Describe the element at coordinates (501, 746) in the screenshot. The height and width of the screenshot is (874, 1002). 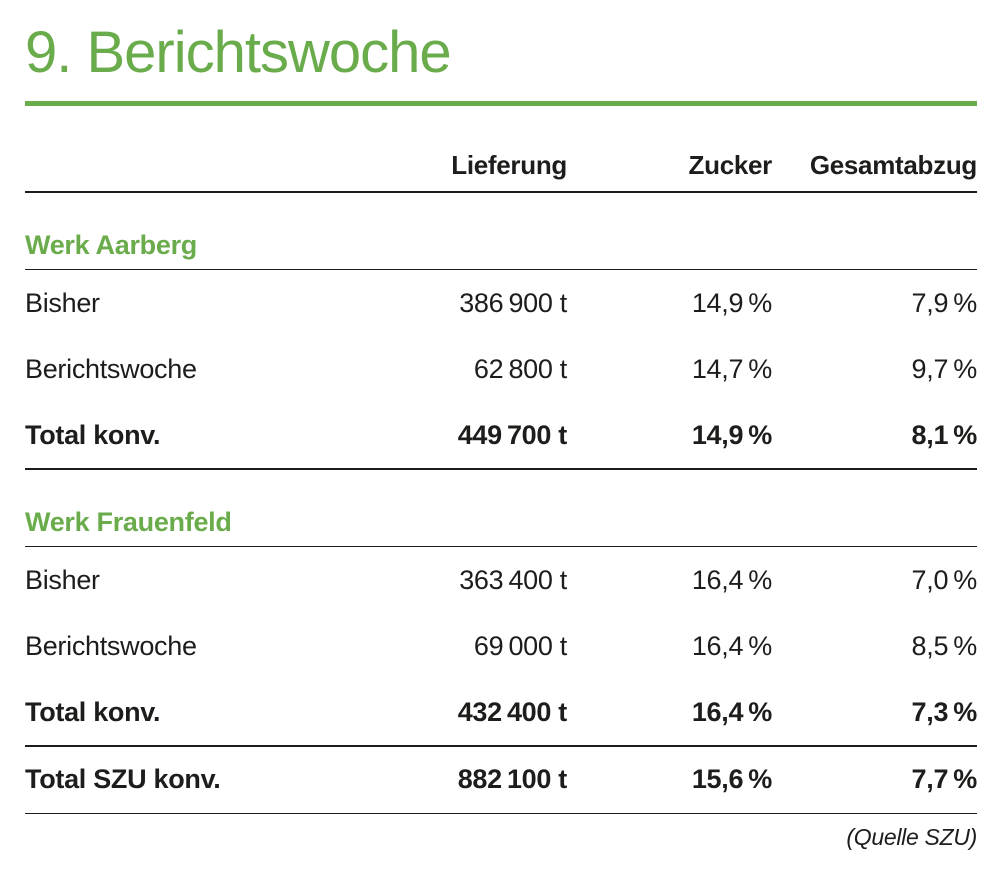
I see `section-end-rule-frauenfeld` at that location.